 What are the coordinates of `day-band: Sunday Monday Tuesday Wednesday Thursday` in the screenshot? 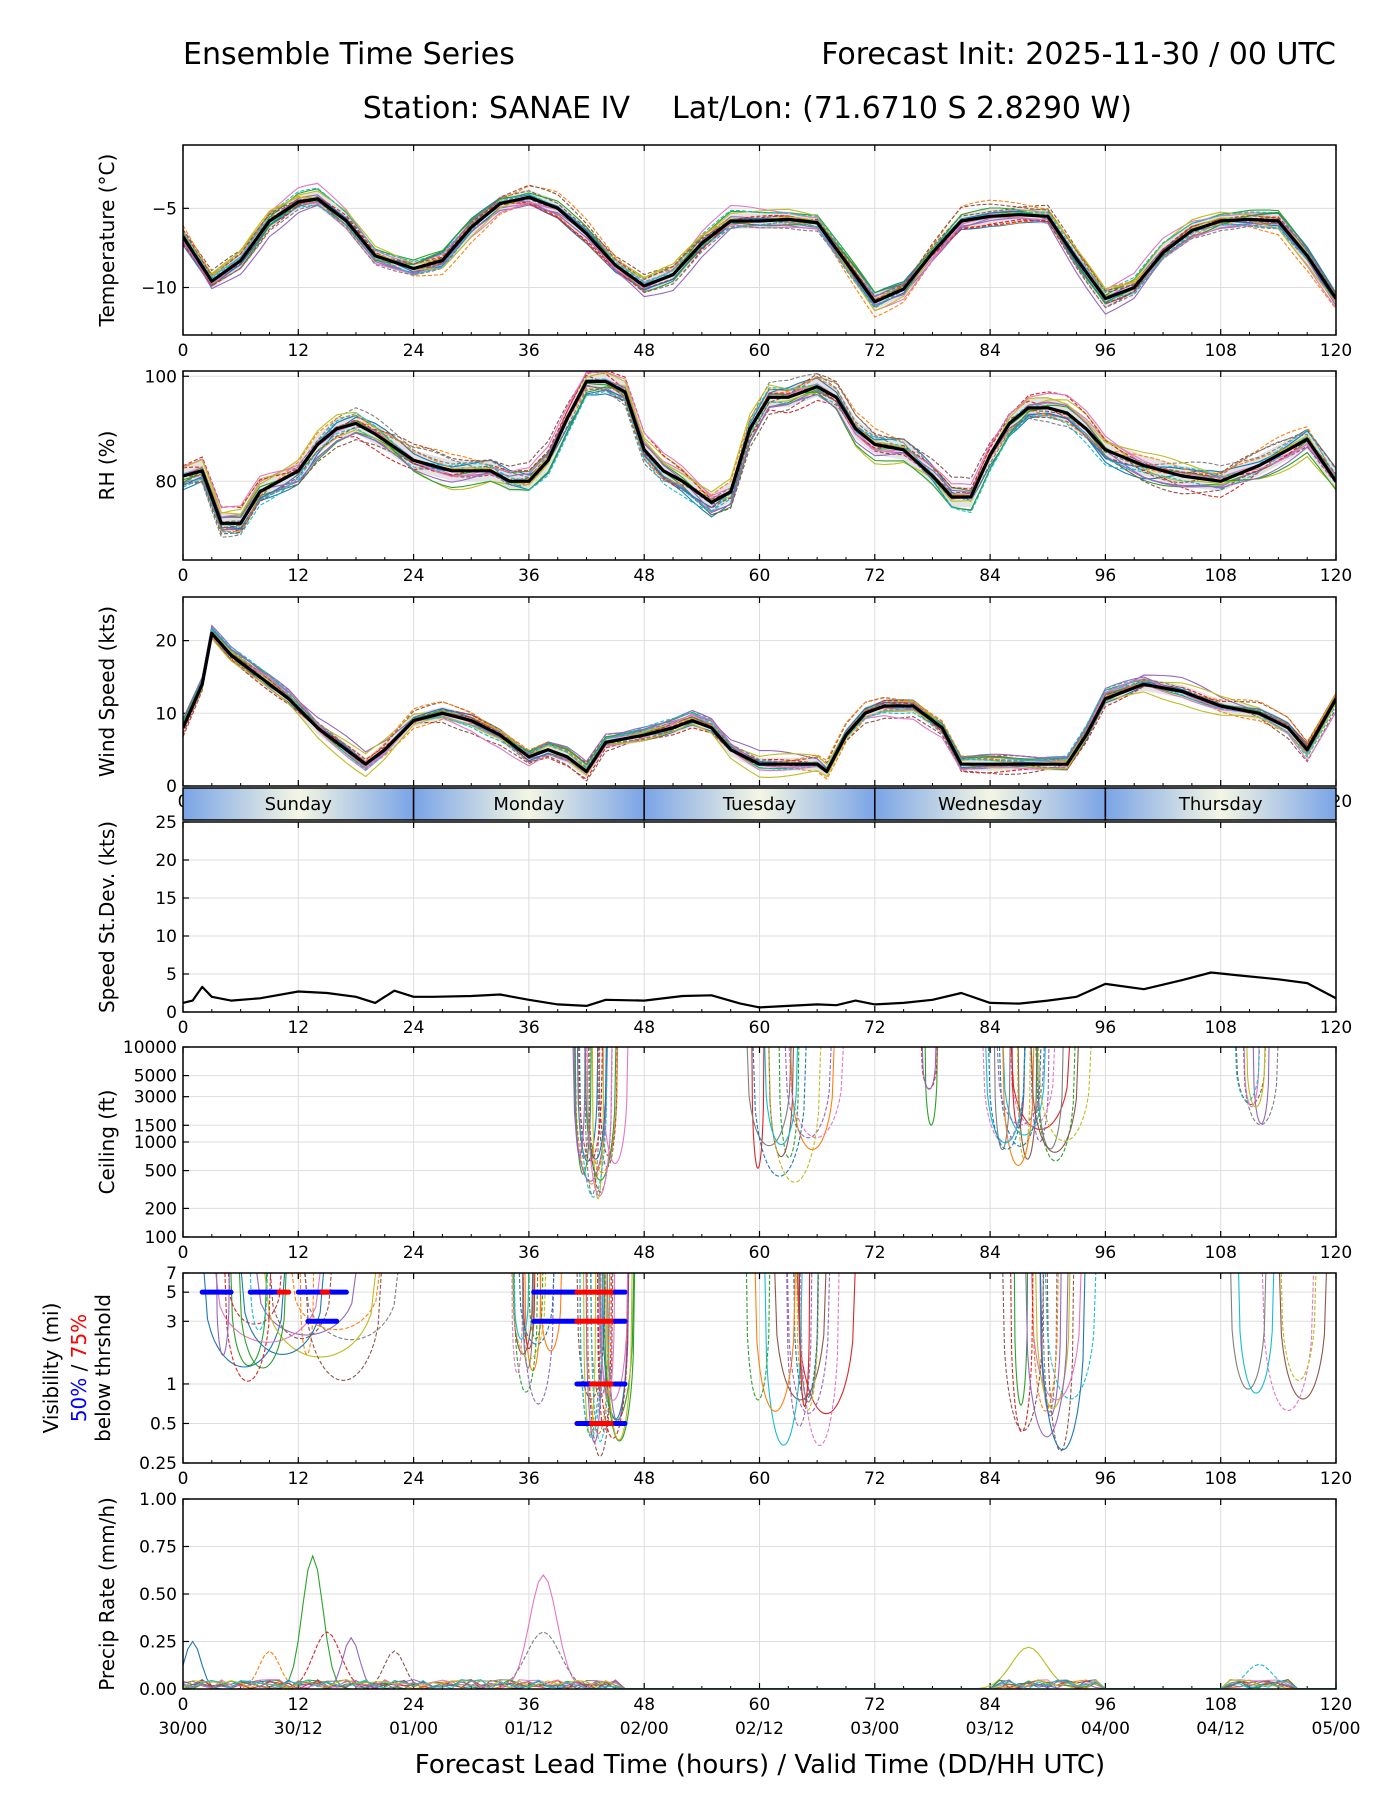 It's located at (759, 804).